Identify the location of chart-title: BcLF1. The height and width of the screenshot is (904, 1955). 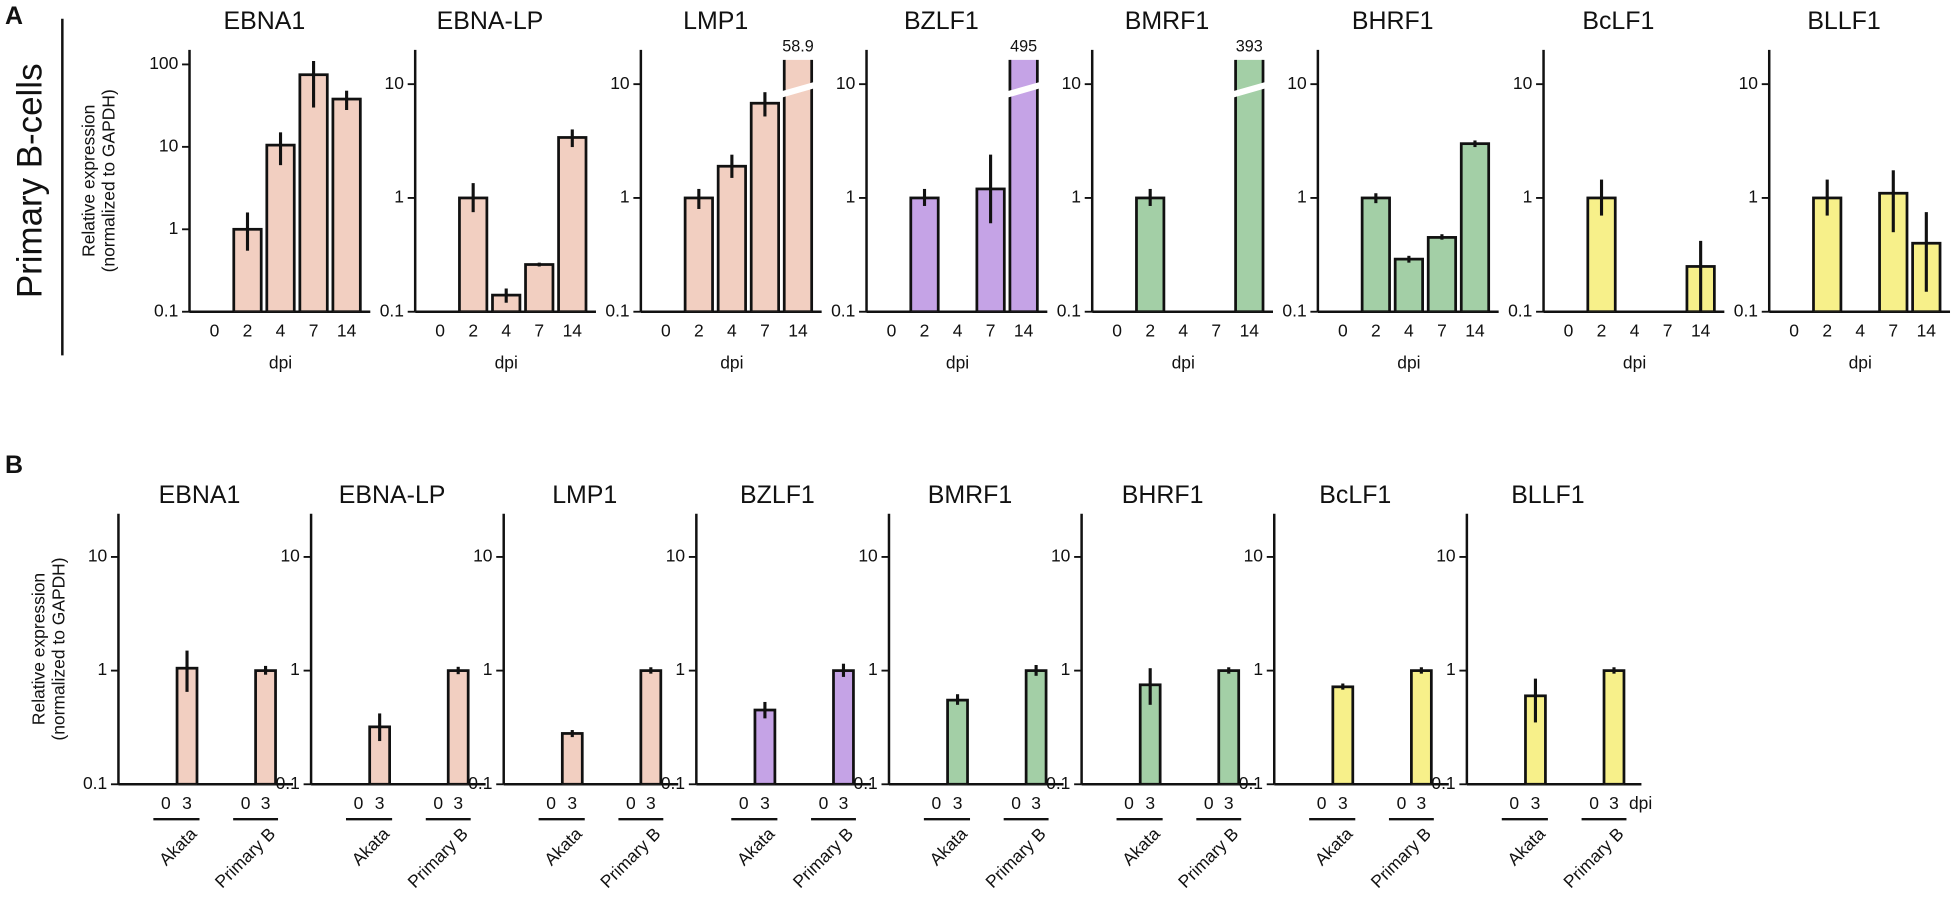
(1618, 21).